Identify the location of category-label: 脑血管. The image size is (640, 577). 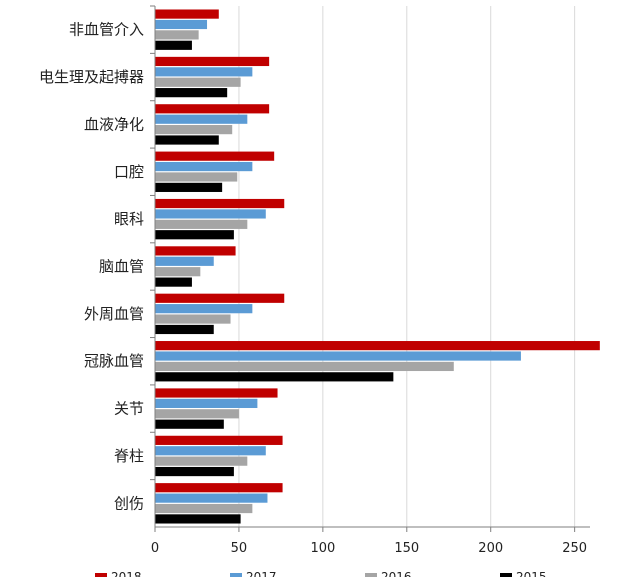
(121, 267).